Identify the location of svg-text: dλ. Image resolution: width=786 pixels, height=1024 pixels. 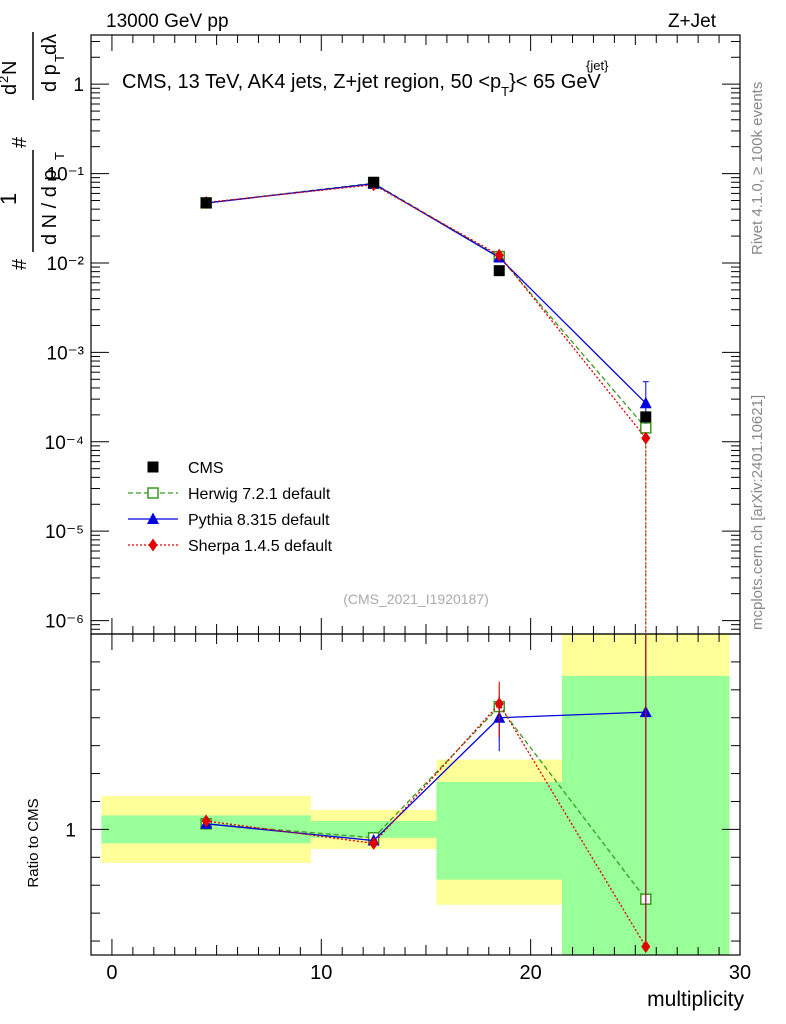
(50, 44).